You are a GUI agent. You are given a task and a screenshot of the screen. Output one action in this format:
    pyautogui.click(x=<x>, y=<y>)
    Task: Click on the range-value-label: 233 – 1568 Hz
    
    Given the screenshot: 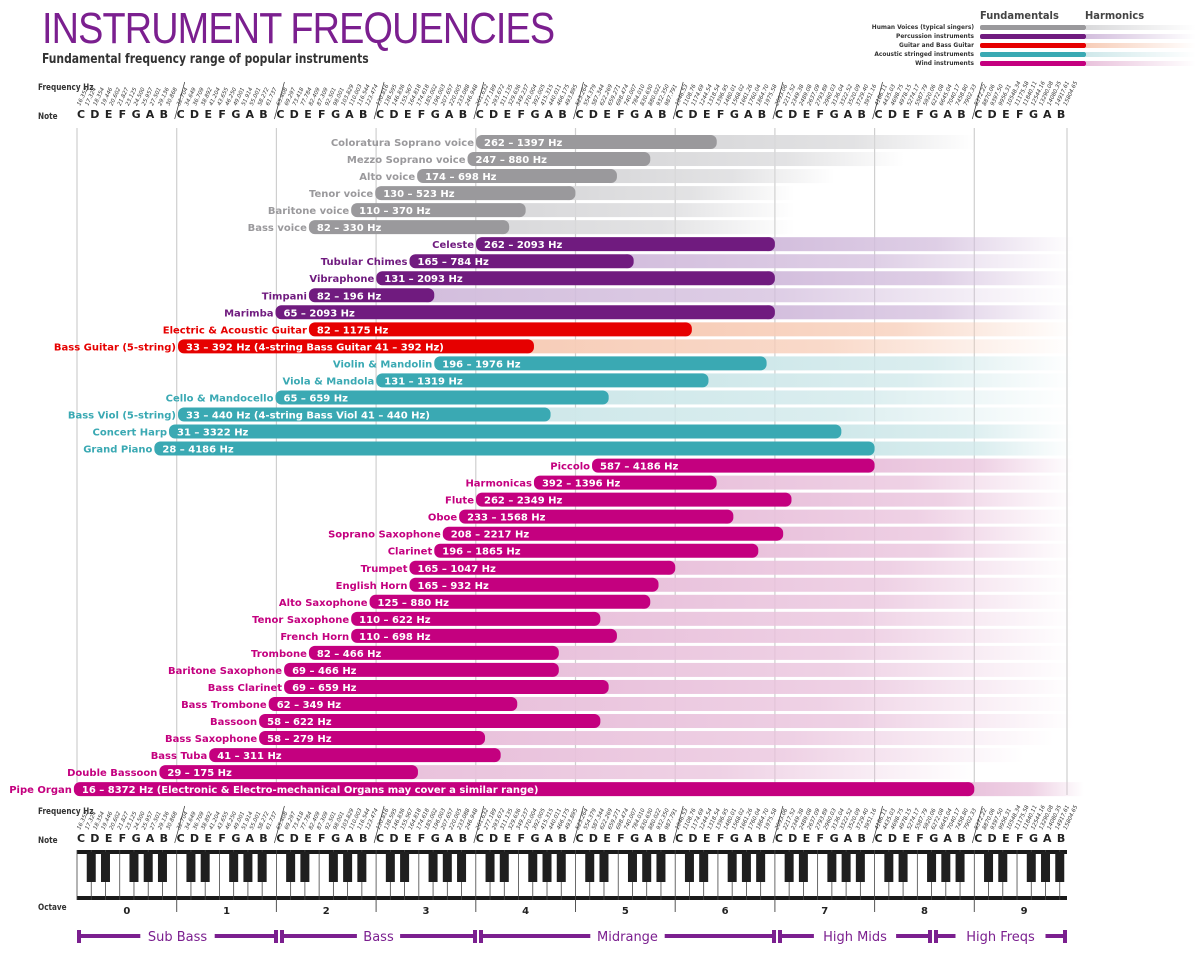 What is the action you would take?
    pyautogui.click(x=506, y=518)
    